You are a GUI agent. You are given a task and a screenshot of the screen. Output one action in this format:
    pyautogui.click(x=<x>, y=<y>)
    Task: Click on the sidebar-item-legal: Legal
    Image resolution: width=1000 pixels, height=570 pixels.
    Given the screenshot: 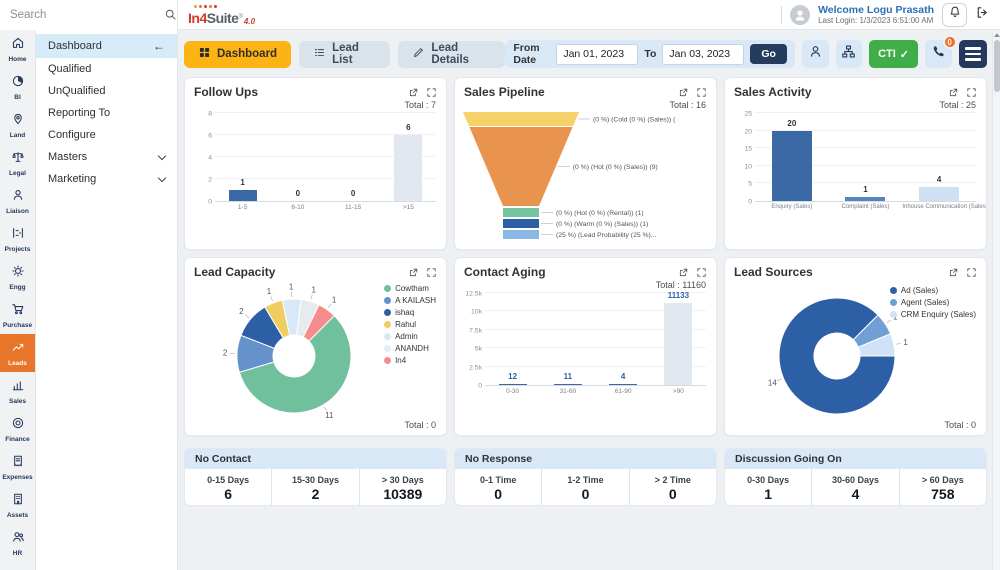 What is the action you would take?
    pyautogui.click(x=17, y=163)
    